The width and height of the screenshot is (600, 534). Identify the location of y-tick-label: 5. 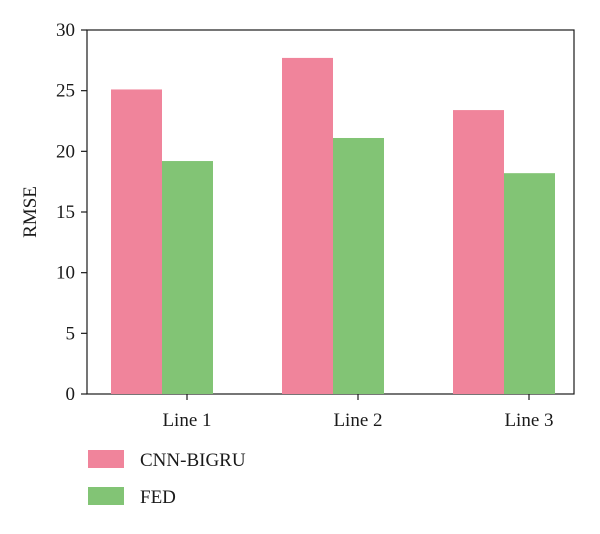
(71, 333).